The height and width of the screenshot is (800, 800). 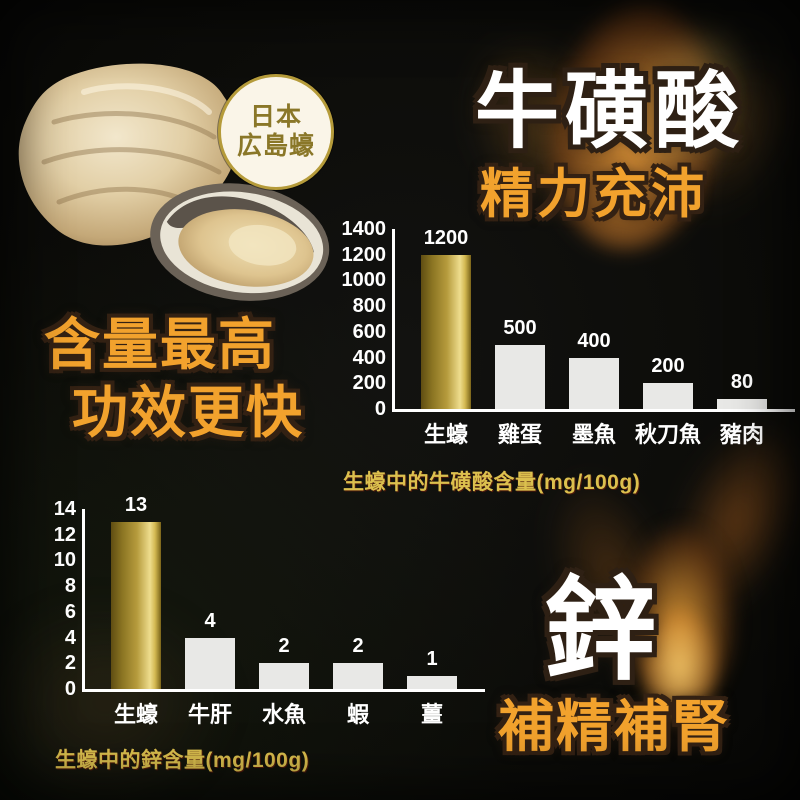 What do you see at coordinates (614, 726) in the screenshot?
I see `zinc-subheading: 補精補腎` at bounding box center [614, 726].